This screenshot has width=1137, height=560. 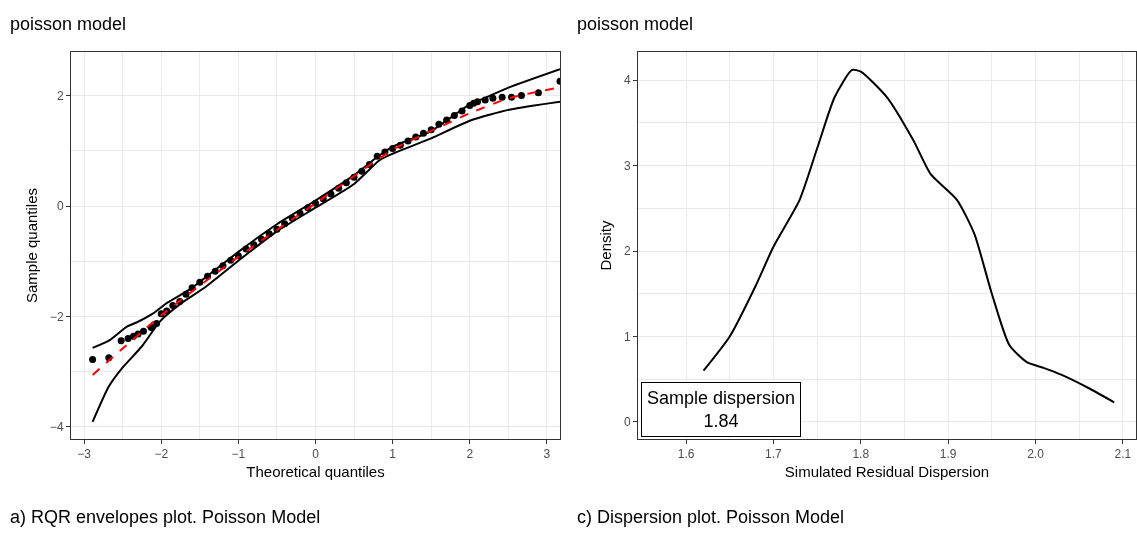 What do you see at coordinates (316, 454) in the screenshot?
I see `x-tick-label: 0` at bounding box center [316, 454].